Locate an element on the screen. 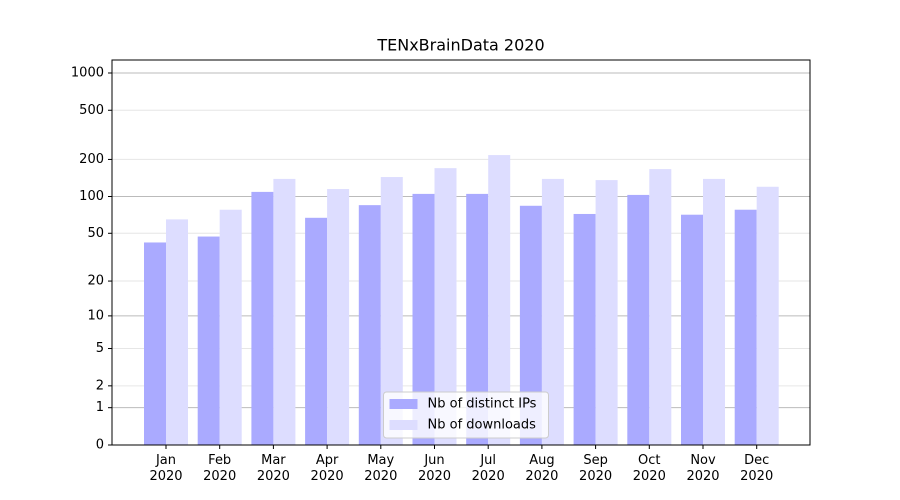 This screenshot has width=900, height=500. x-tick-label: Oct 2020 is located at coordinates (649, 468).